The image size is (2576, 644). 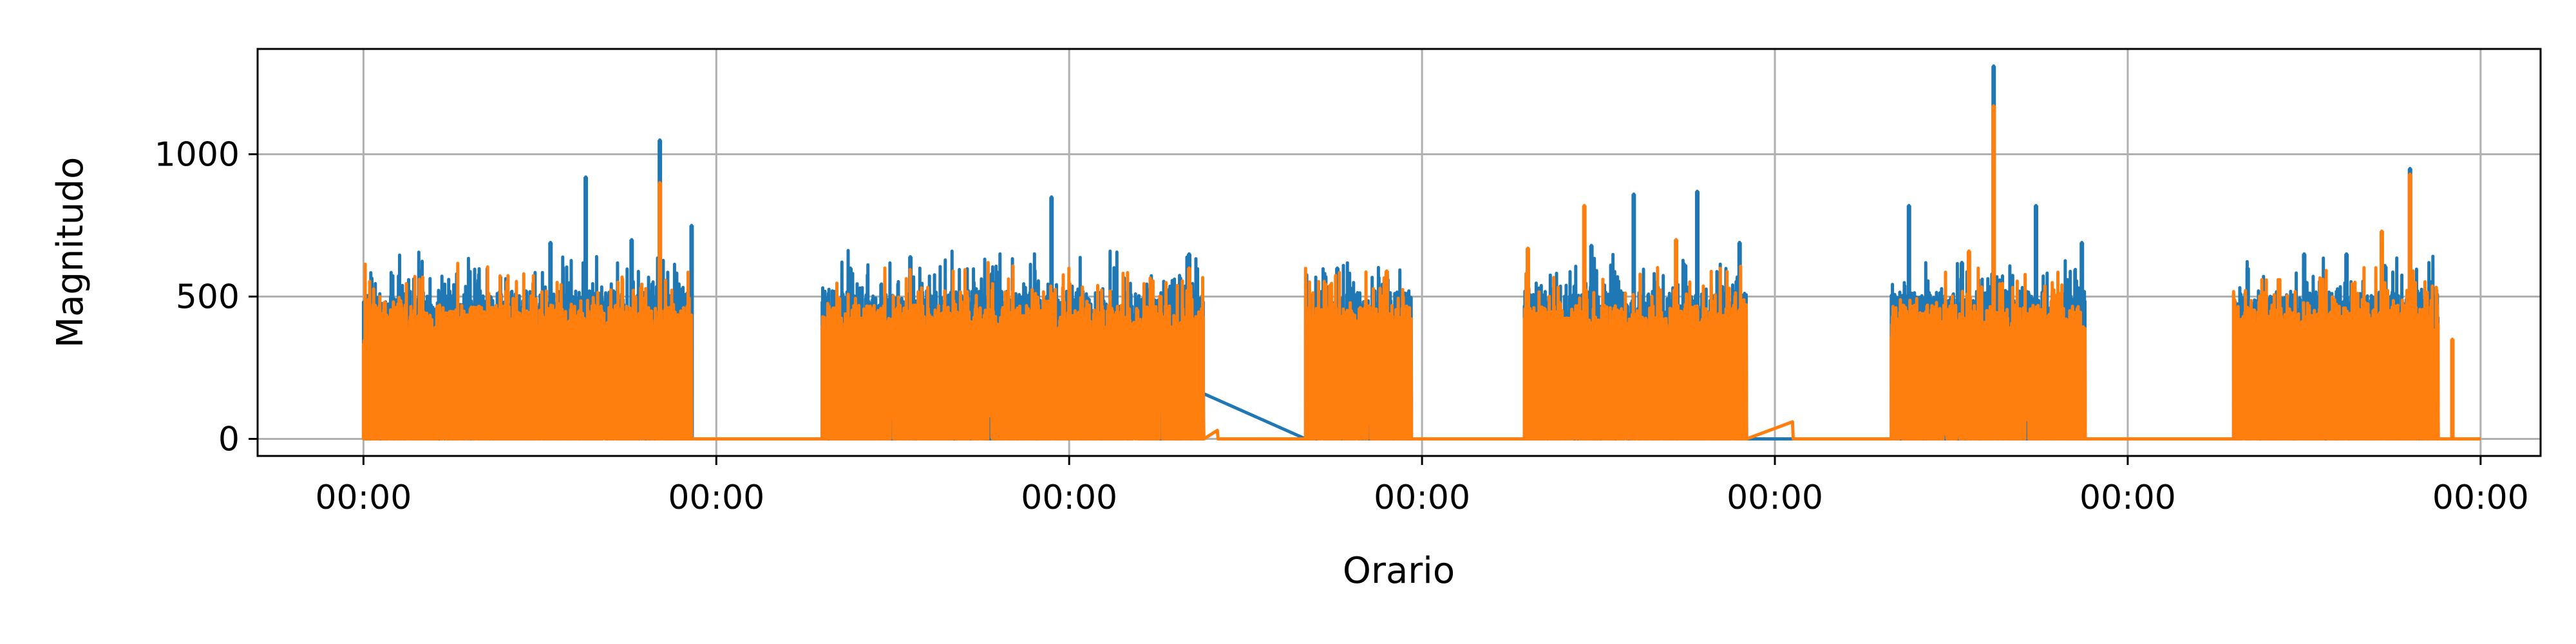 I want to click on y-axis-label: Magnitudo, so click(x=70, y=253).